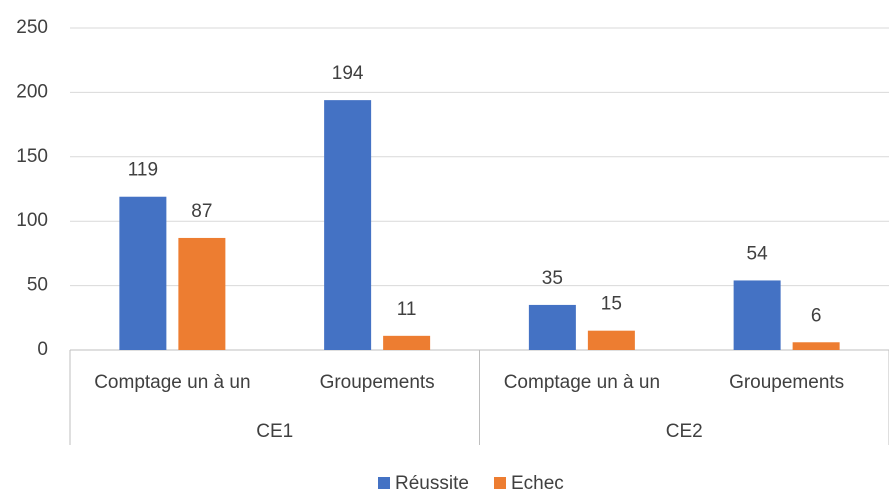 This screenshot has width=889, height=494. Describe the element at coordinates (201, 211) in the screenshot. I see `data-label: 87` at that location.